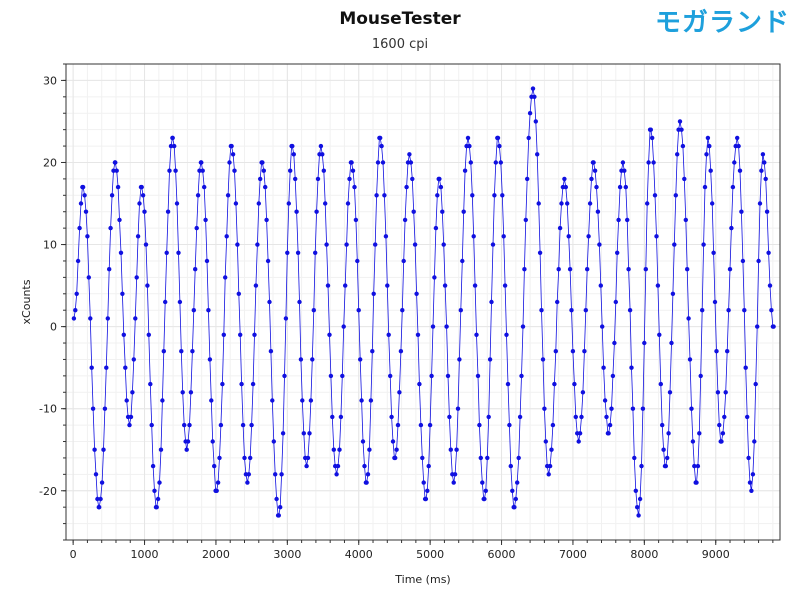  Describe the element at coordinates (359, 554) in the screenshot. I see `x-tick-label: 4000` at that location.